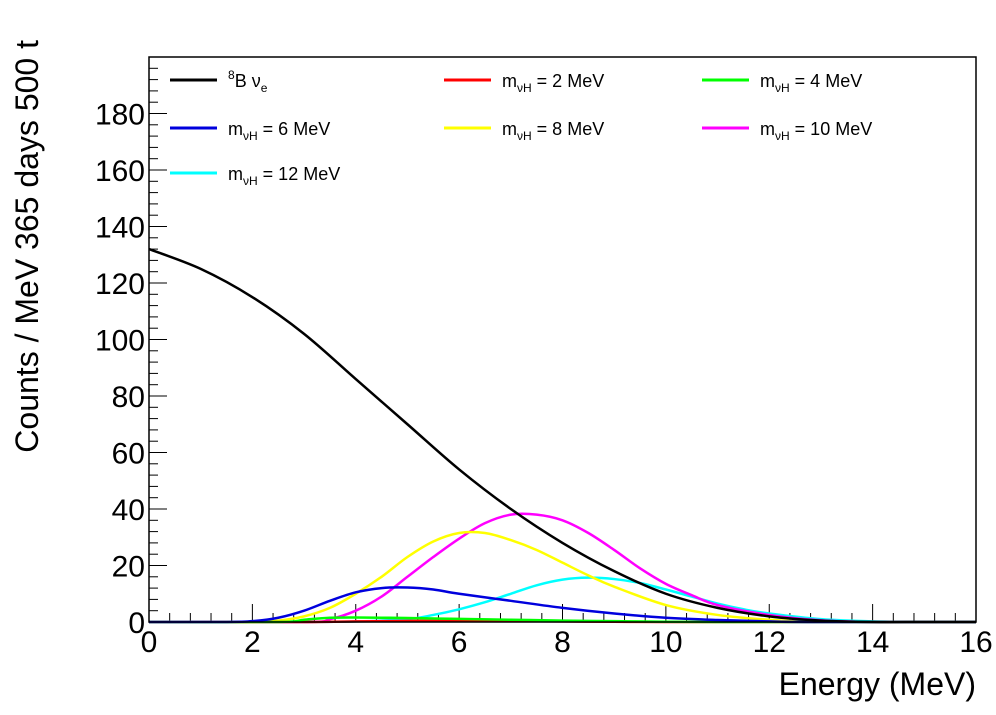  Describe the element at coordinates (120, 341) in the screenshot. I see `y-tick-label: 100` at that location.